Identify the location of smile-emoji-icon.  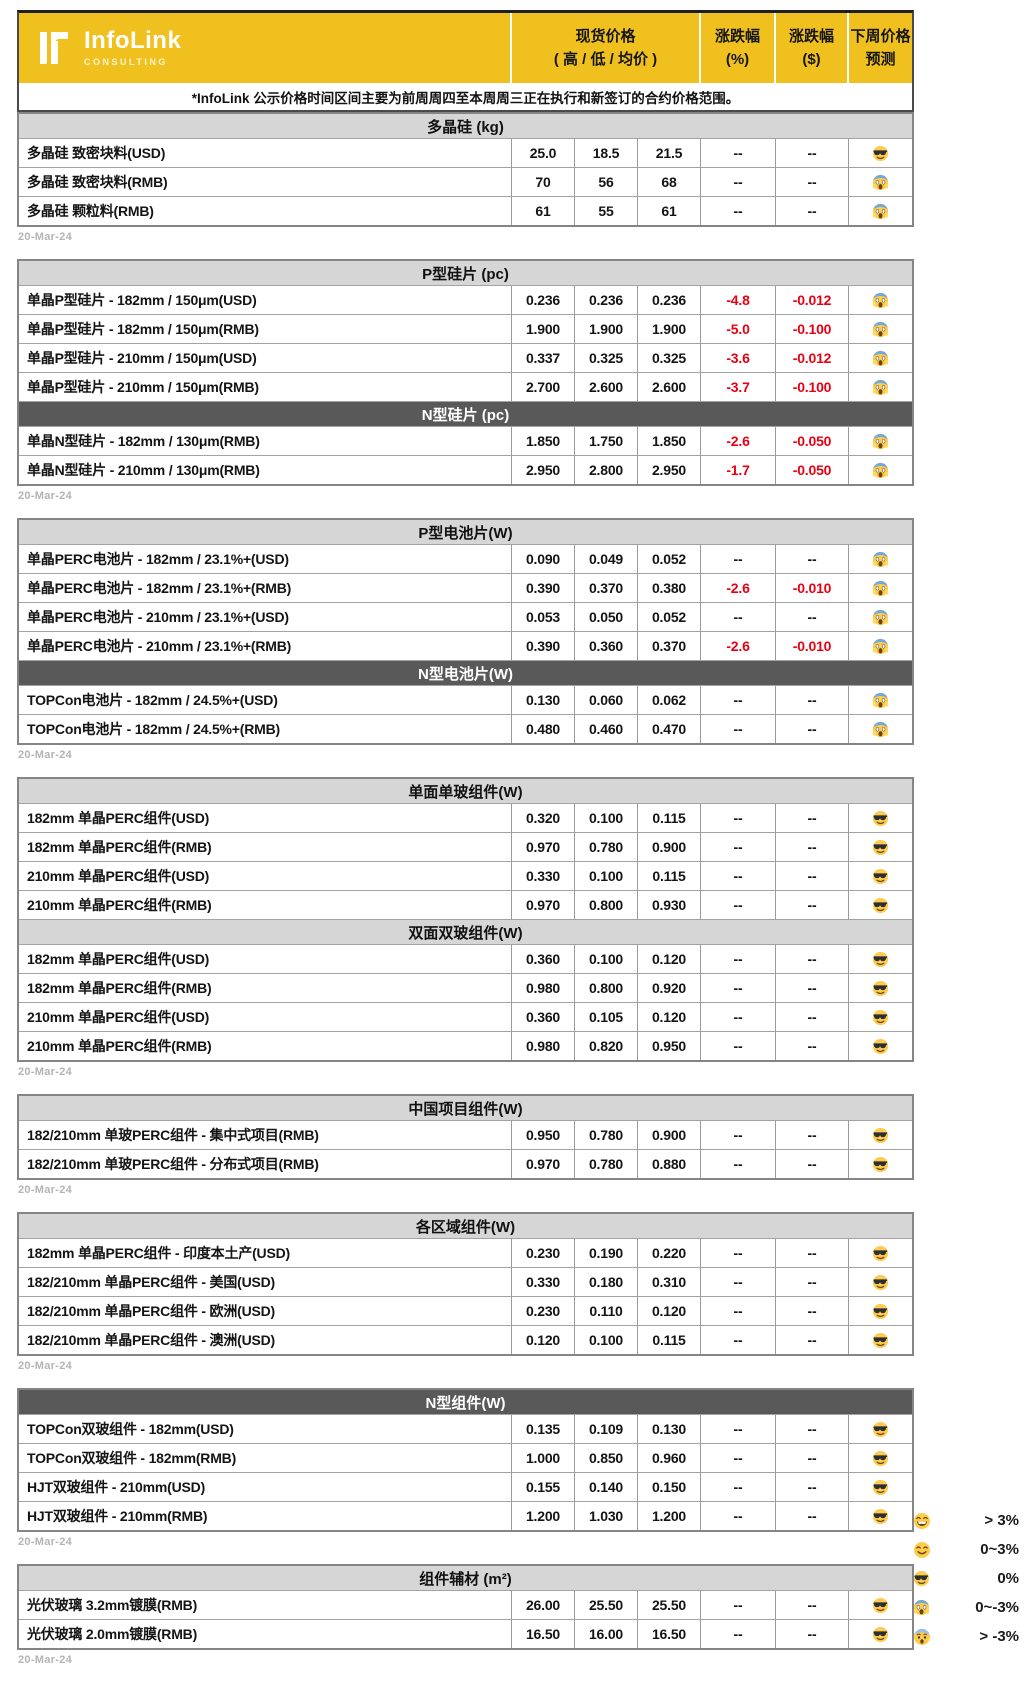
(922, 1550).